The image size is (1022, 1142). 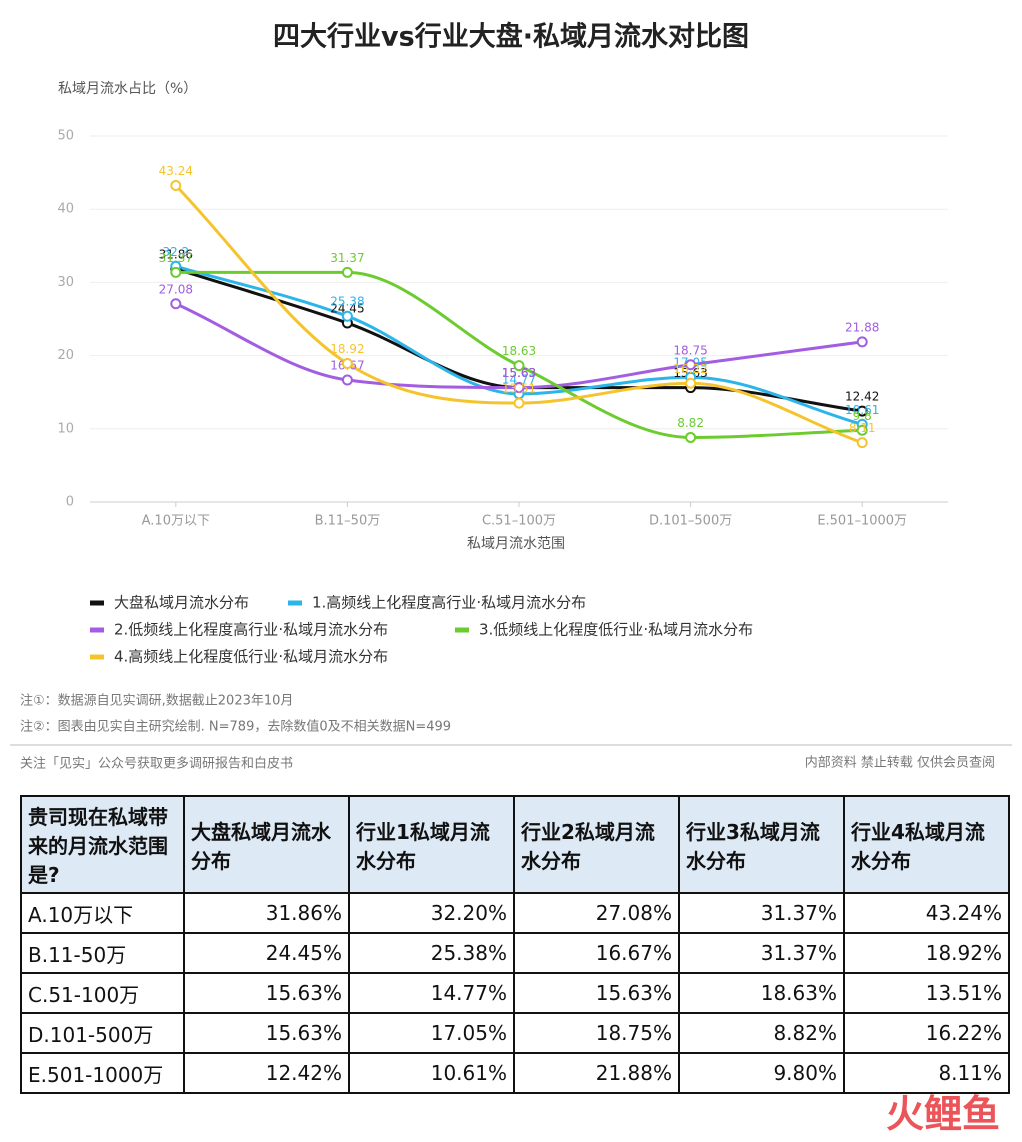 What do you see at coordinates (102, 913) in the screenshot?
I see `table-cell: A.10万以下` at bounding box center [102, 913].